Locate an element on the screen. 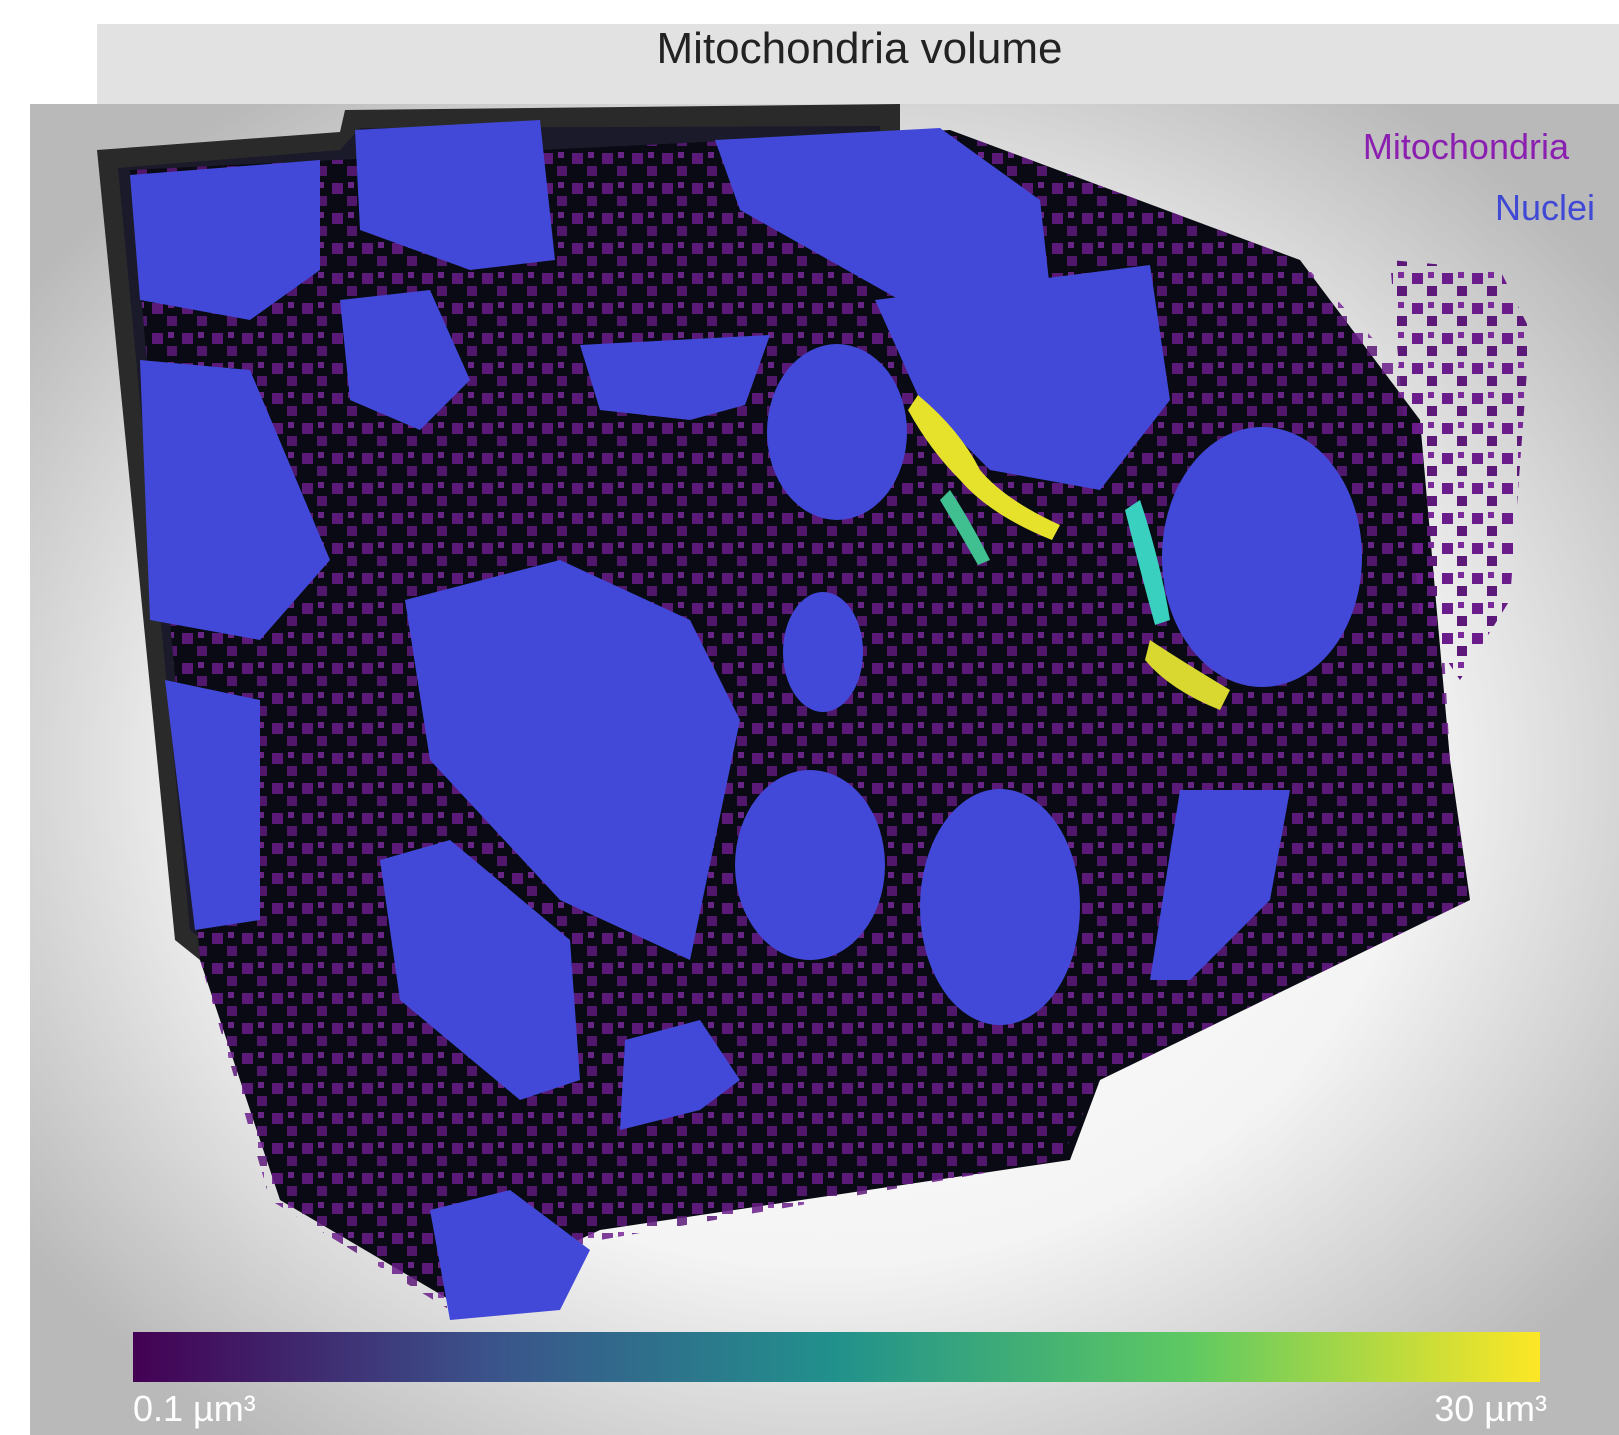  title-panel is located at coordinates (858, 65).